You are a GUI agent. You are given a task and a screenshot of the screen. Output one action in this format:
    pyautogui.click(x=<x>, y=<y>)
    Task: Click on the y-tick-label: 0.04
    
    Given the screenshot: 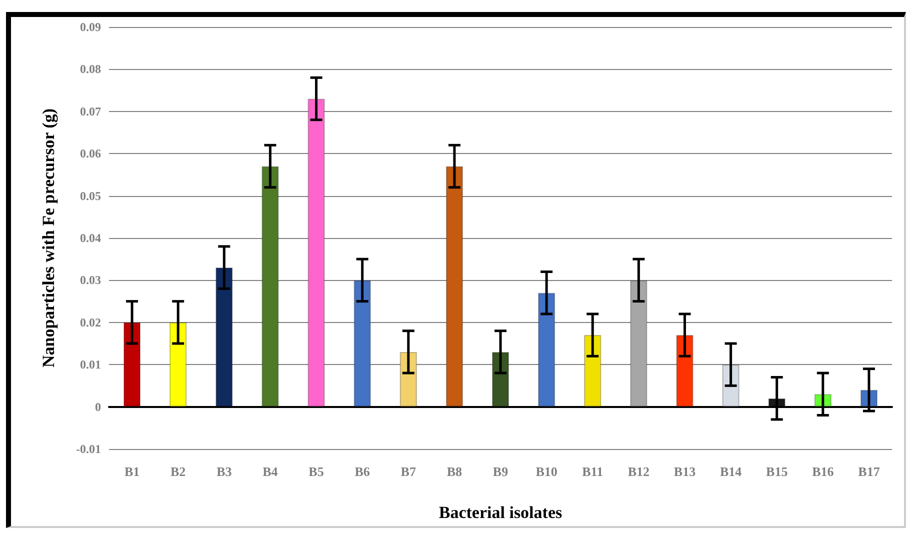 What is the action you would take?
    pyautogui.click(x=90, y=238)
    